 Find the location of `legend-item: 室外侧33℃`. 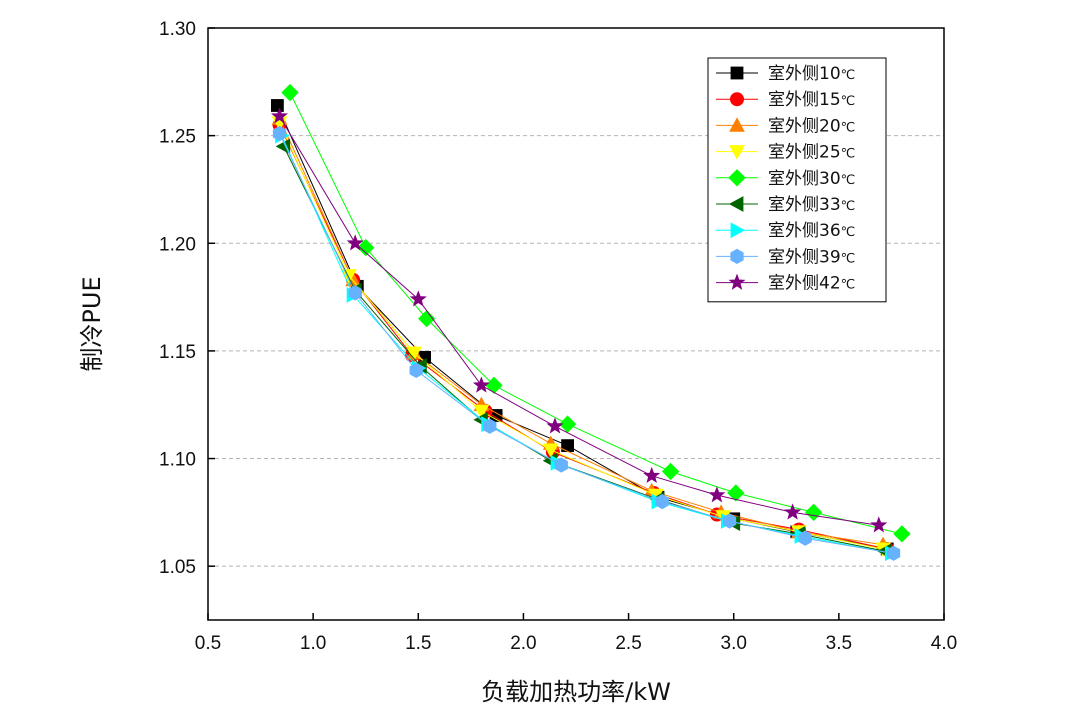

legend-item: 室外侧33℃ is located at coordinates (785, 205).